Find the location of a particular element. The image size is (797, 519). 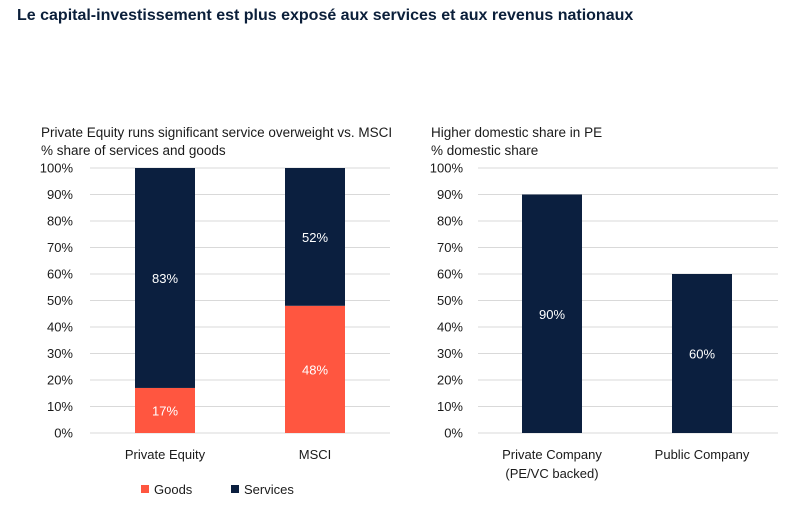

chart2-ytick-label: 60% is located at coordinates (450, 274).